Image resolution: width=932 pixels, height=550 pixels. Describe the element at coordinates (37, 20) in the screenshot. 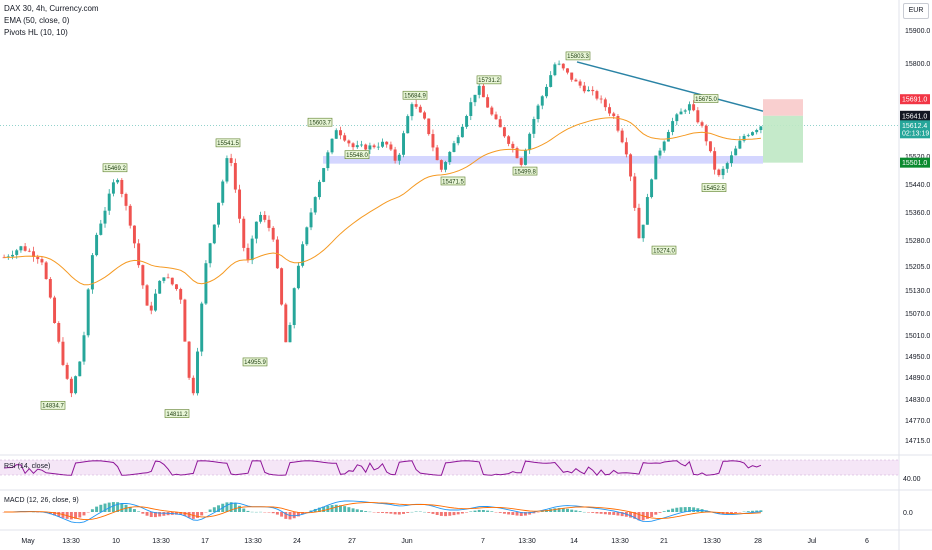

I see `ema-legend: EMA (50, close, 0)` at that location.